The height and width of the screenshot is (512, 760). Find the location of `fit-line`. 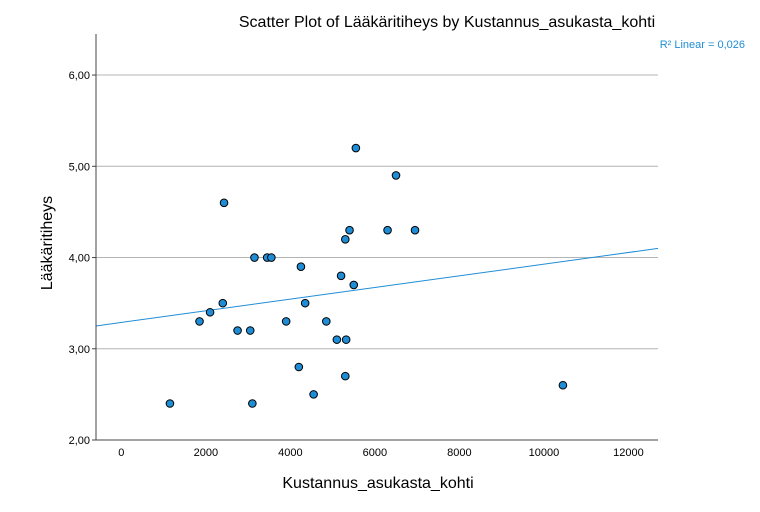

fit-line is located at coordinates (377, 287).